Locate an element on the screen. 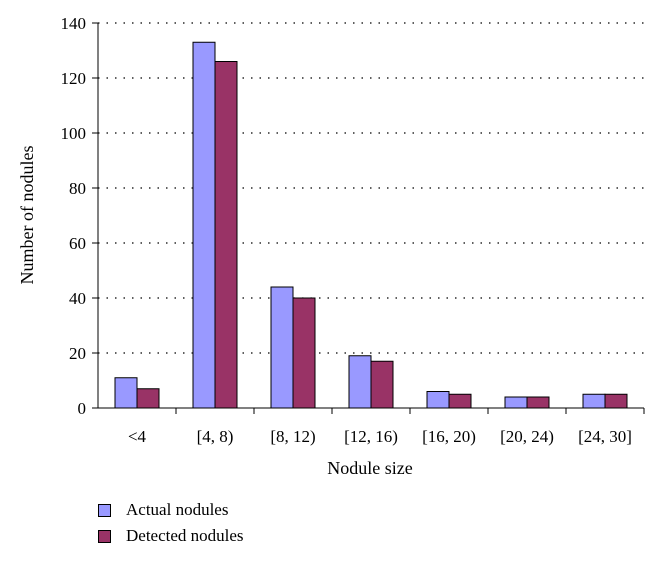 The width and height of the screenshot is (657, 563). y-tick-label: 80 is located at coordinates (77, 188).